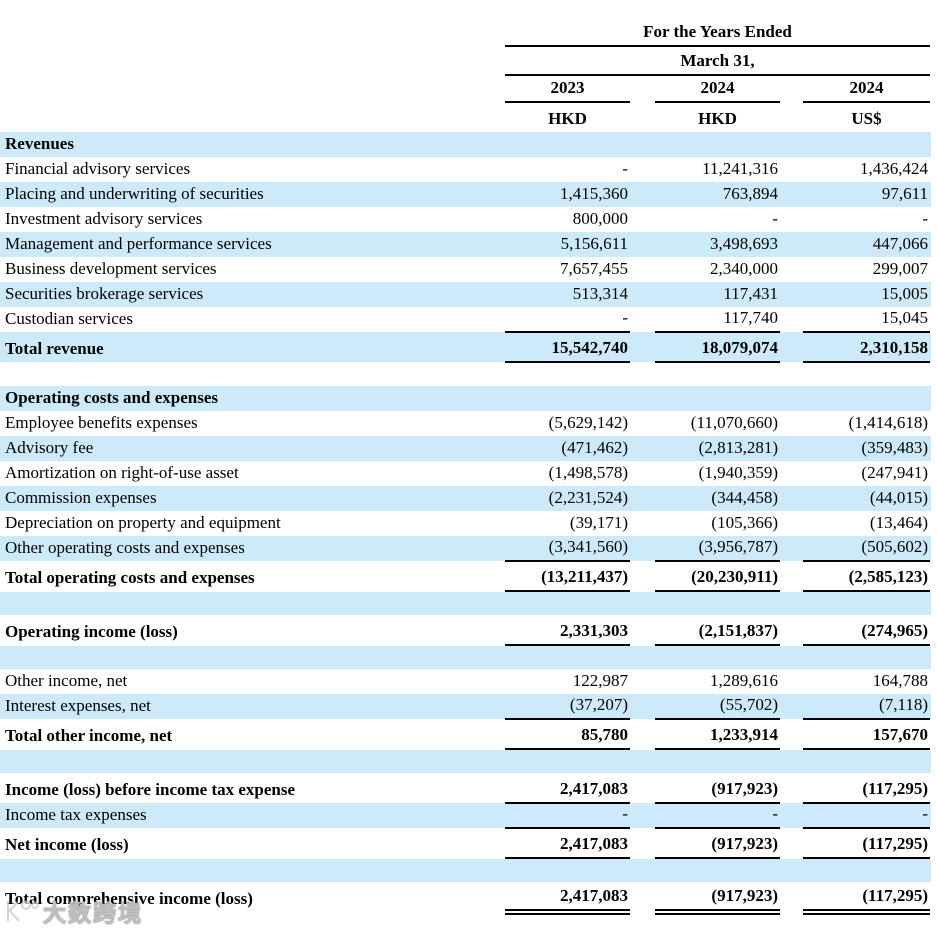 The height and width of the screenshot is (933, 937). Describe the element at coordinates (588, 423) in the screenshot. I see `value-2023-hkd: (5,629,142)` at that location.